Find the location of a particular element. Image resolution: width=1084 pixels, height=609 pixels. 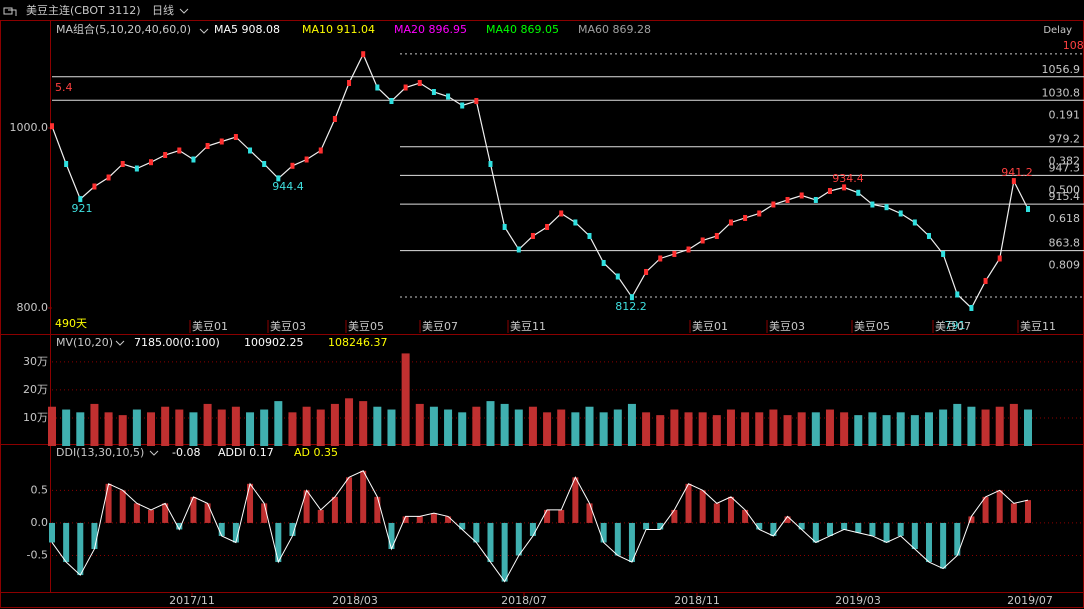

ddi-info: -0.08 is located at coordinates (186, 452).